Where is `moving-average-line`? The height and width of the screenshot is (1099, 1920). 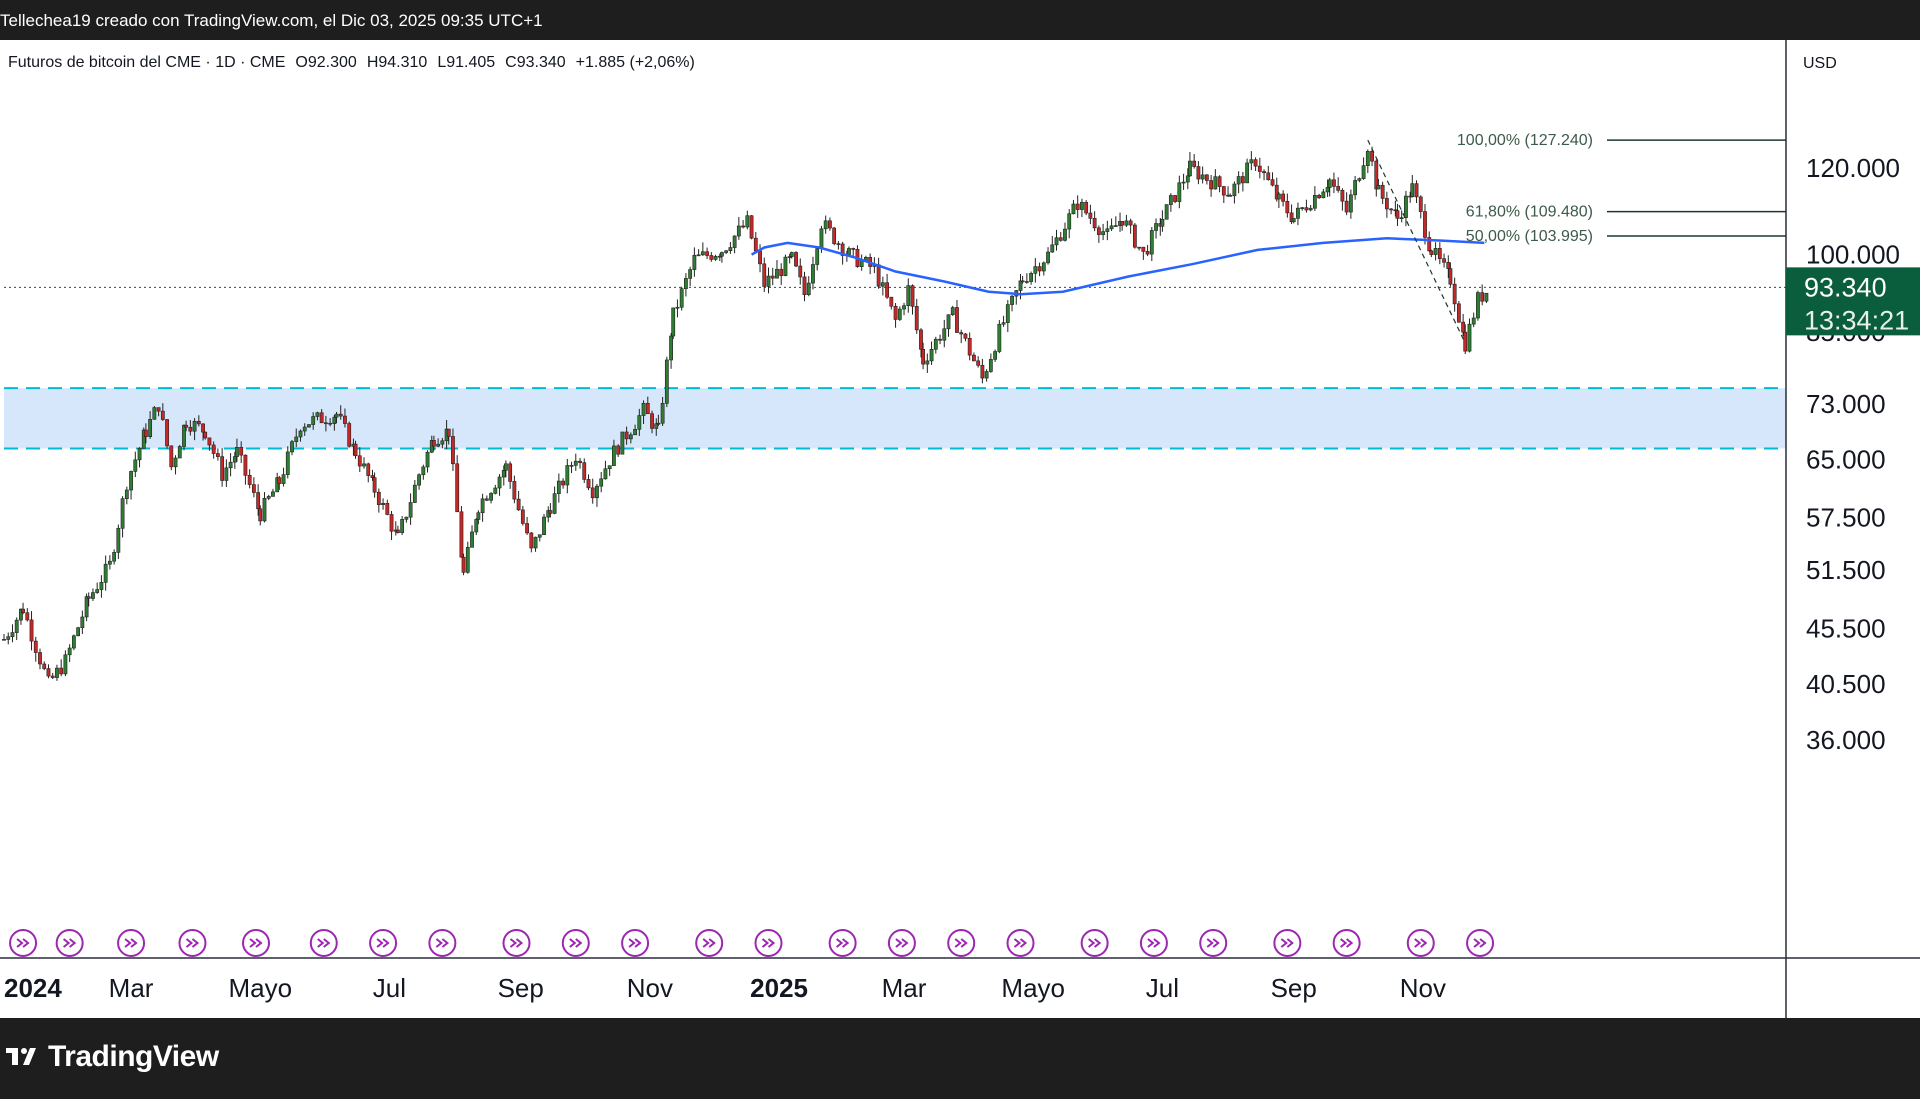 moving-average-line is located at coordinates (1117, 266).